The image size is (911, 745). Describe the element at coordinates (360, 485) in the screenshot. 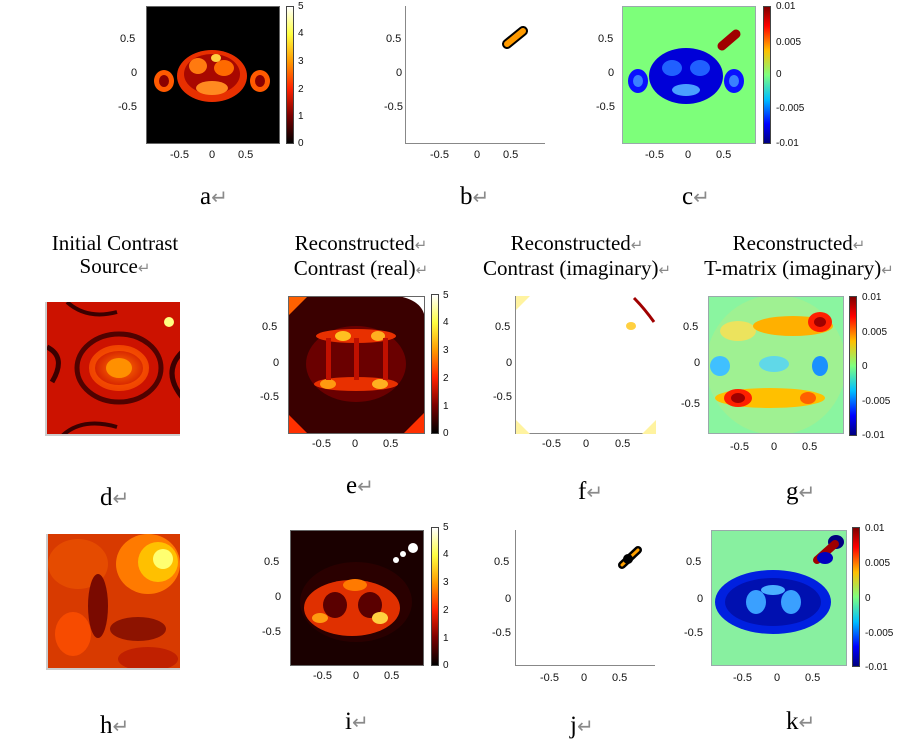

I see `panel-label-e: e↵` at that location.